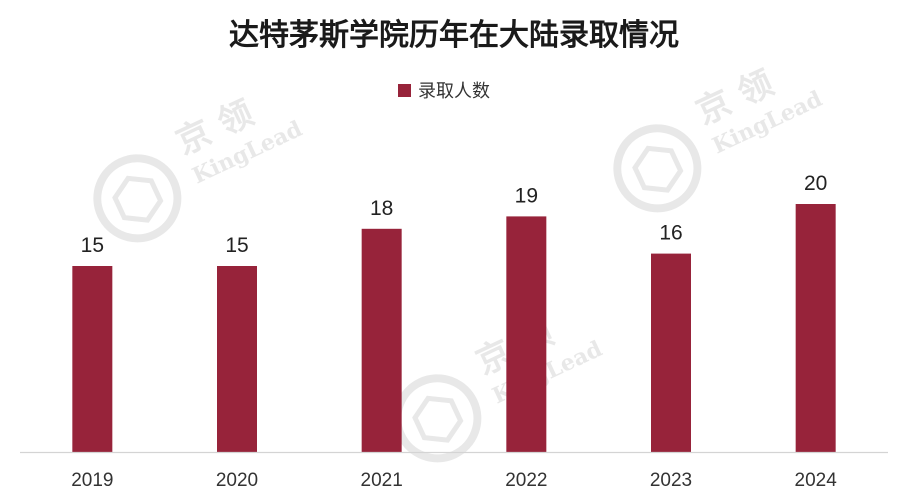 This screenshot has height=502, width=908. What do you see at coordinates (815, 183) in the screenshot?
I see `data-label-2024: 20` at bounding box center [815, 183].